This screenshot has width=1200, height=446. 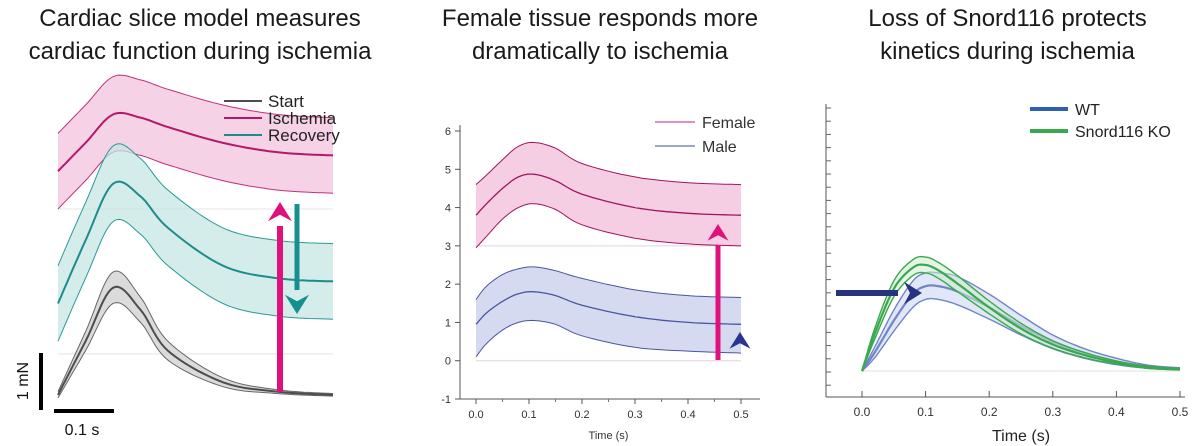 What do you see at coordinates (23, 381) in the screenshot?
I see `p1-scalebar-y-label: 1 mN` at bounding box center [23, 381].